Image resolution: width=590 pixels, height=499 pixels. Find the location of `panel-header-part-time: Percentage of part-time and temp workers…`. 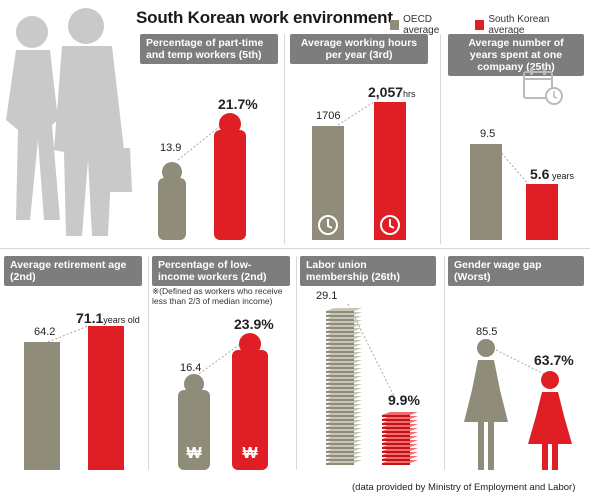

panel-header-part-time: Percentage of part-time and temp workers… is located at coordinates (209, 49).